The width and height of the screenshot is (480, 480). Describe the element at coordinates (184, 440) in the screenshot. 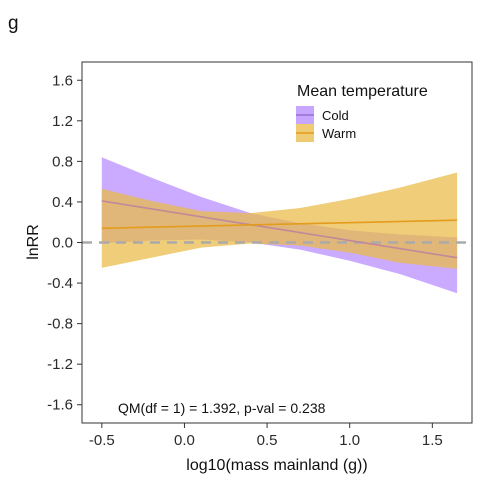

I see `x-tick-label: 0.0` at that location.